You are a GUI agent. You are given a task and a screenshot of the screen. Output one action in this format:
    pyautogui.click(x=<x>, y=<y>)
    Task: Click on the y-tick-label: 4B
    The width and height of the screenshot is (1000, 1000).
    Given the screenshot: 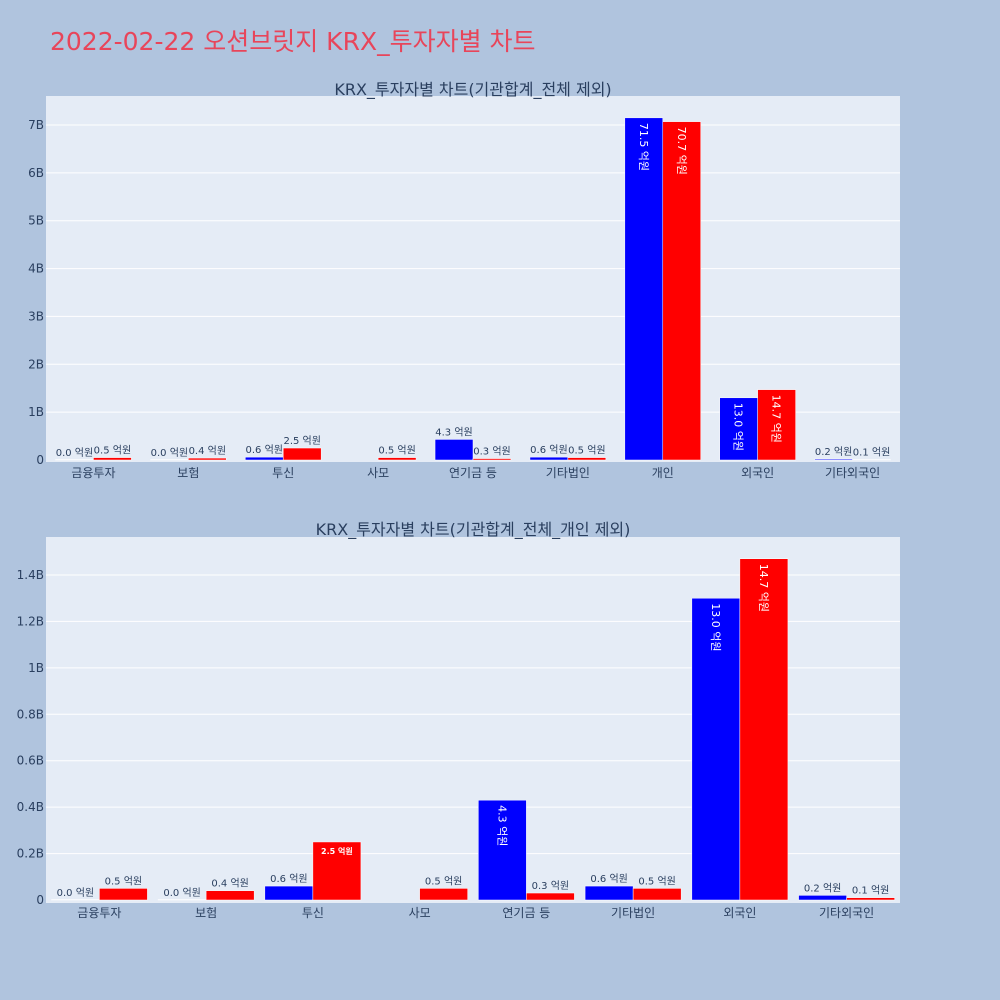 What is the action you would take?
    pyautogui.click(x=36, y=269)
    